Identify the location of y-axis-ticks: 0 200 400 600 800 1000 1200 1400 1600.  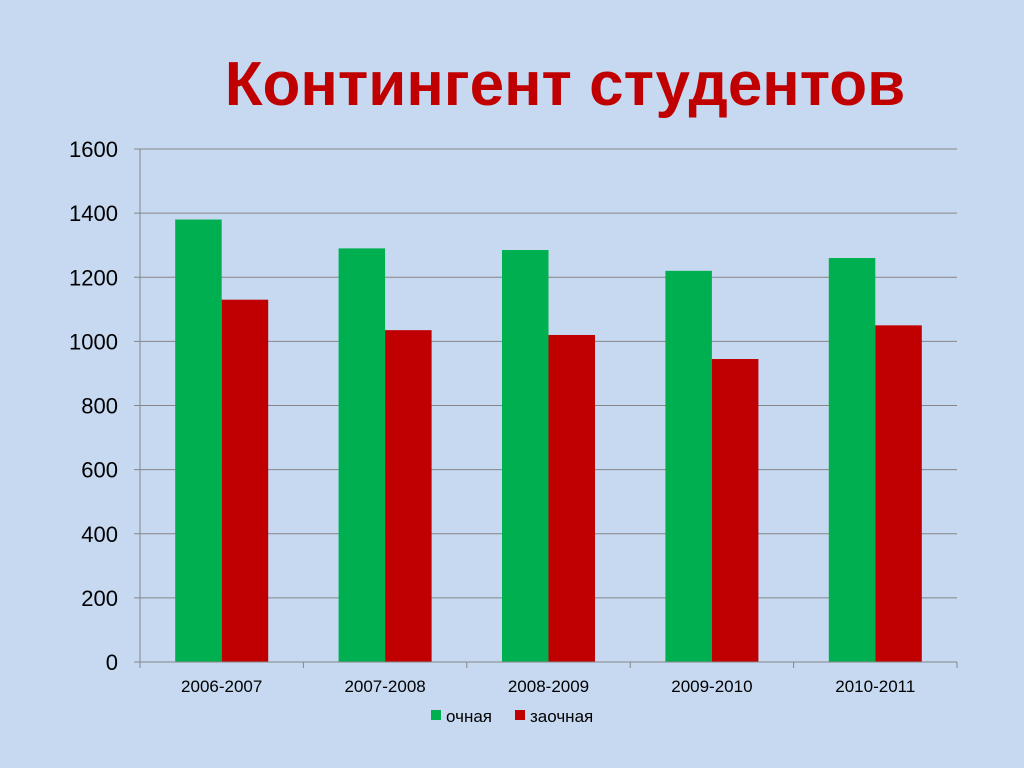
(104, 406).